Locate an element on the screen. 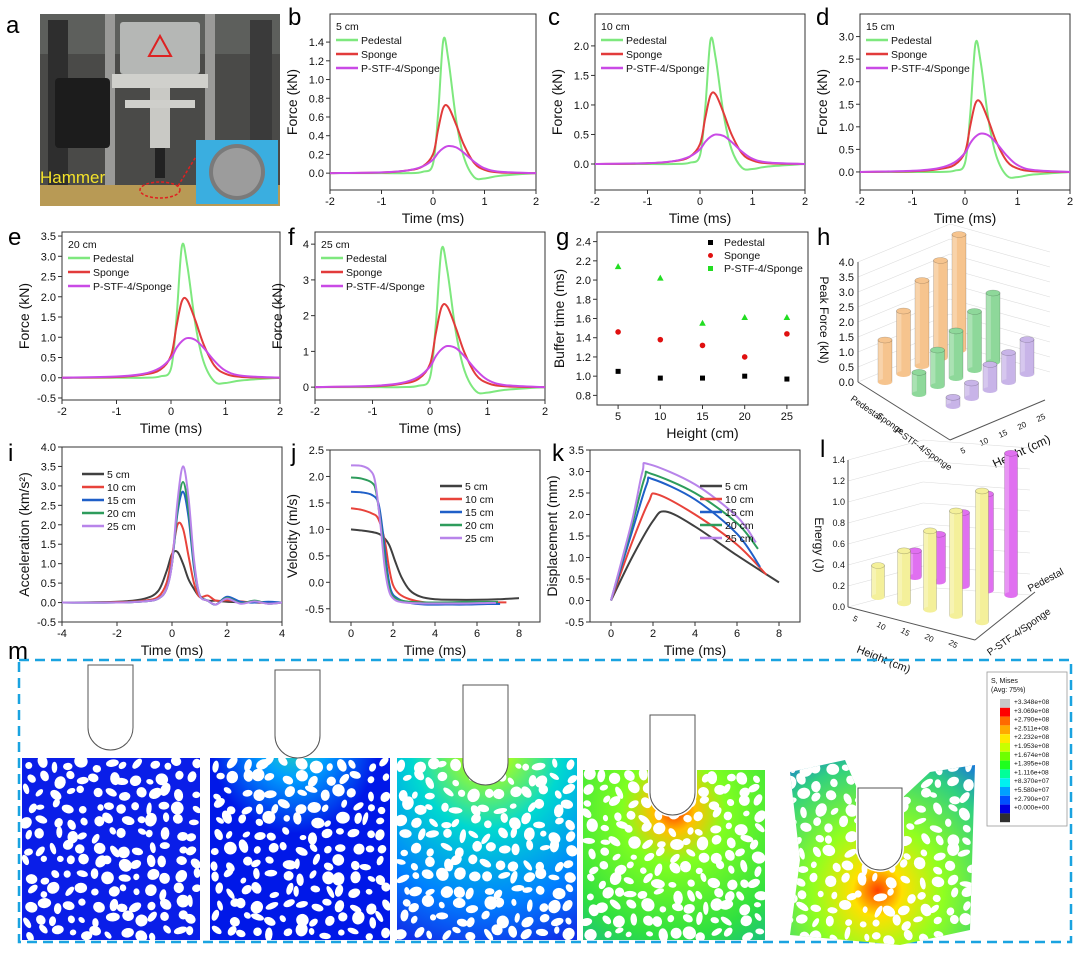 This screenshot has height=957, width=1080. x-tick-label: 4 is located at coordinates (695, 634).